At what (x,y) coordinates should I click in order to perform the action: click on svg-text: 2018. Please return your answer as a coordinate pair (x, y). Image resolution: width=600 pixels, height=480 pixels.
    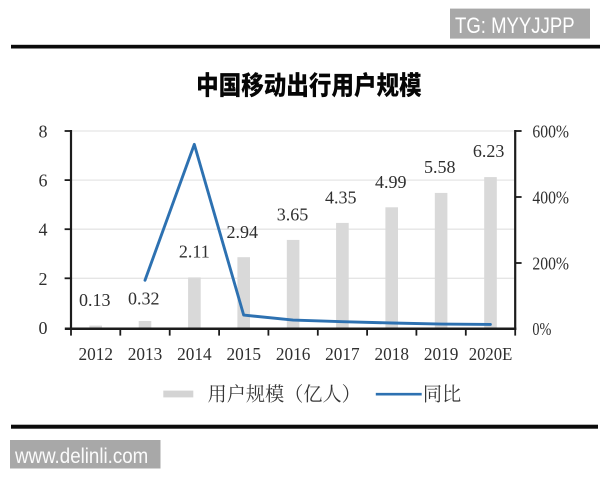
    Looking at the image, I should click on (392, 354).